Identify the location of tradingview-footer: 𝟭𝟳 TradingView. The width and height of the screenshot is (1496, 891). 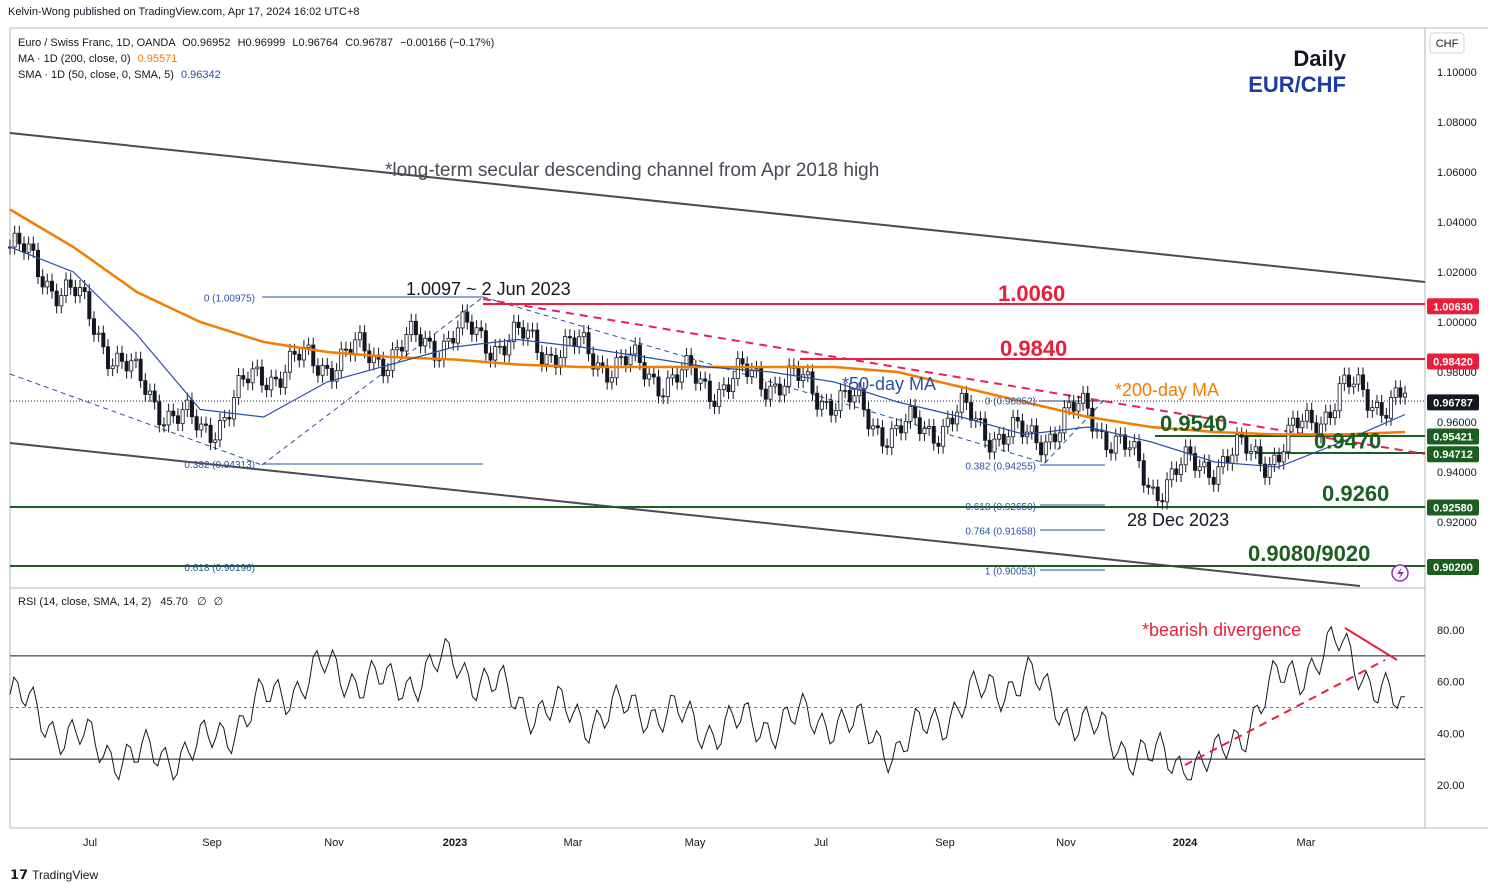
(54, 875).